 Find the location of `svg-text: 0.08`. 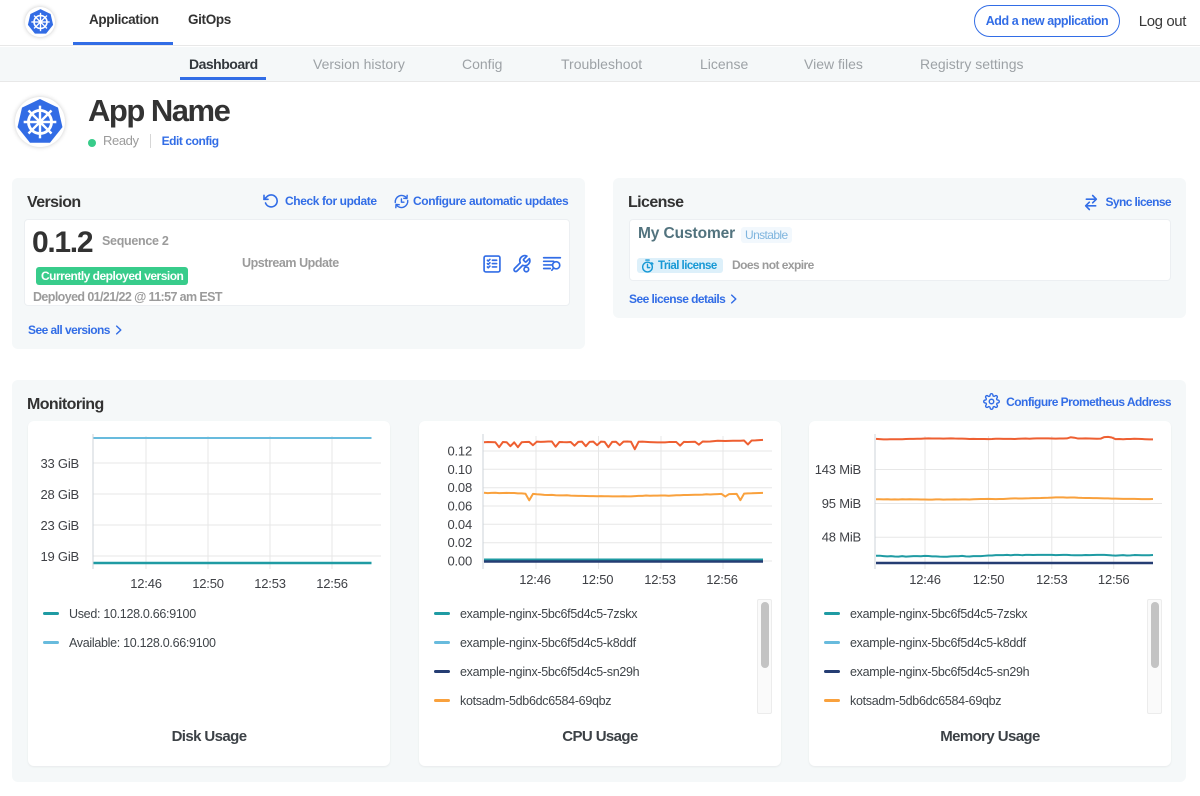

svg-text: 0.08 is located at coordinates (459, 487).